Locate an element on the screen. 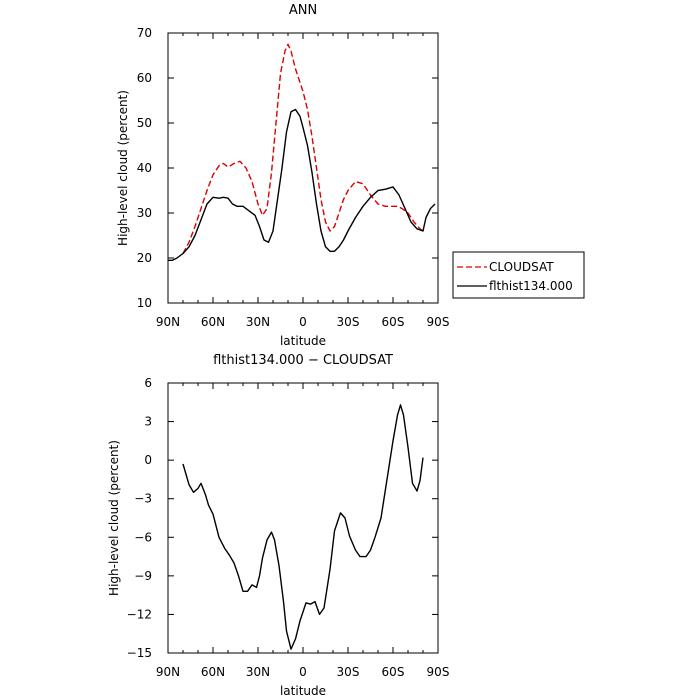 This screenshot has width=700, height=700. bottom-panel-series-layer is located at coordinates (303, 527).